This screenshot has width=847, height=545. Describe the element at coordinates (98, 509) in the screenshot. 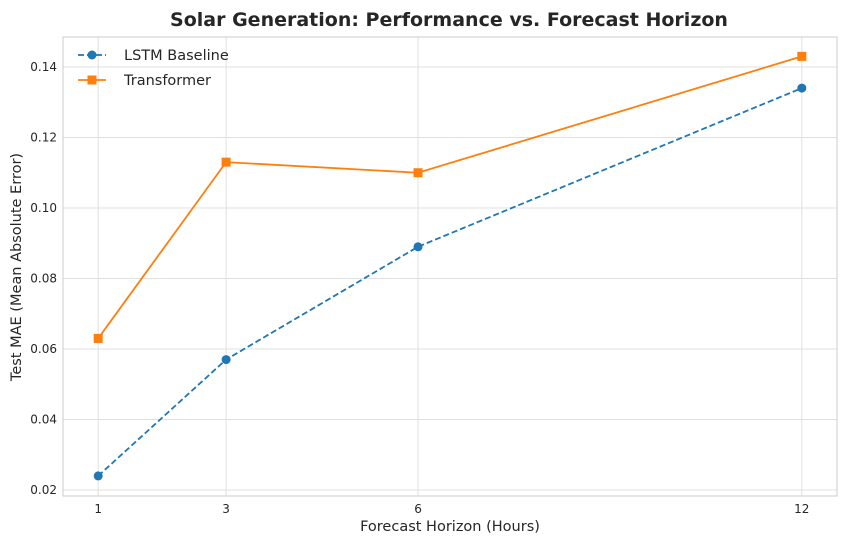

I see `x-tick-label: 1` at that location.